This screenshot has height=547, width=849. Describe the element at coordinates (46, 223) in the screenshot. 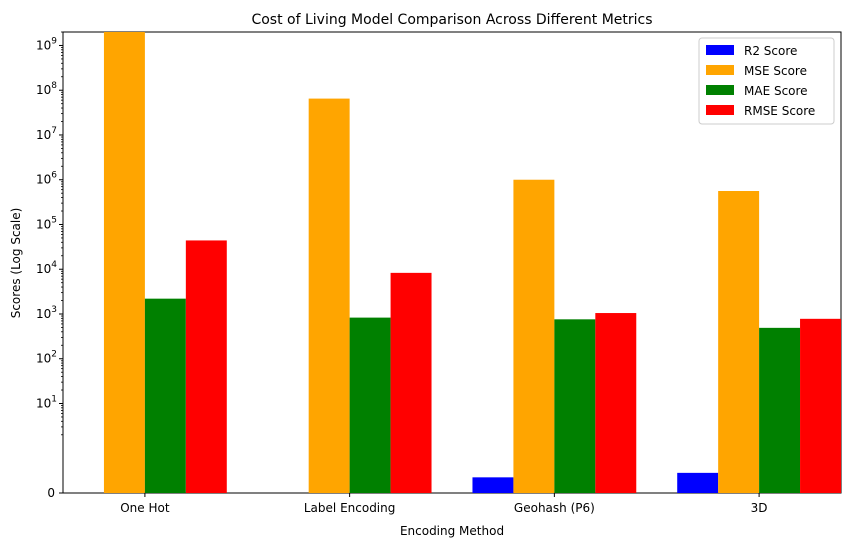

I see `y-tick-label: 10⁵` at that location.